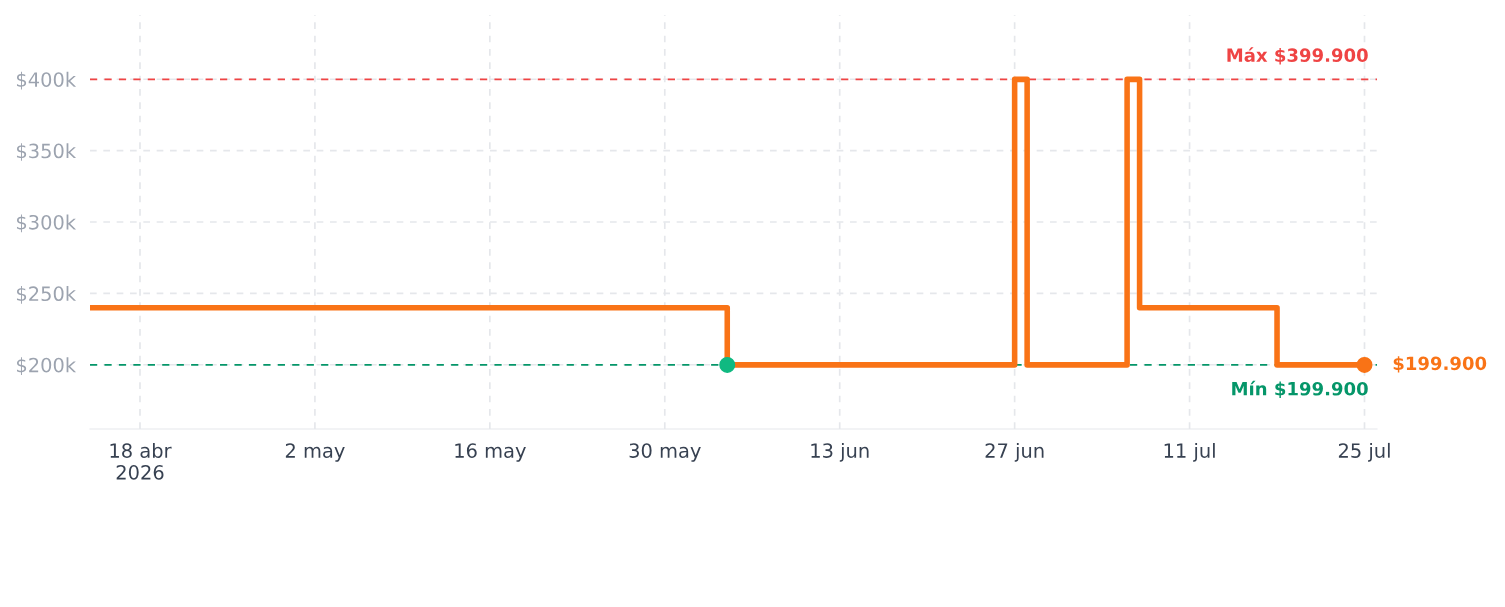 The width and height of the screenshot is (1505, 607). Describe the element at coordinates (46, 80) in the screenshot. I see `y-tick-label: $400k` at that location.